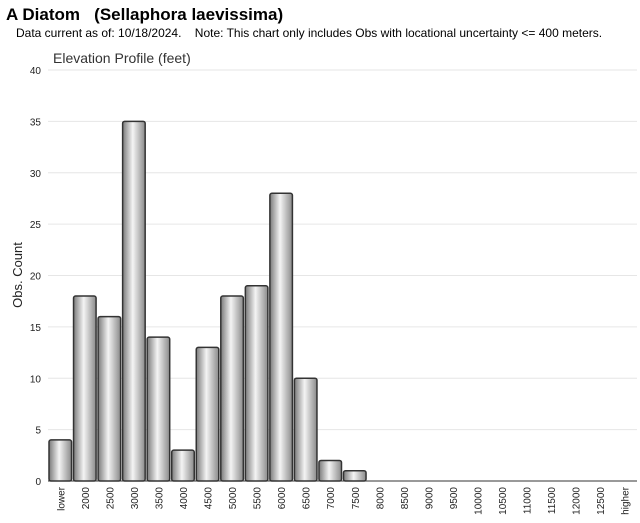 The image size is (640, 523). Describe the element at coordinates (38, 431) in the screenshot. I see `y-tick-label: 5` at that location.